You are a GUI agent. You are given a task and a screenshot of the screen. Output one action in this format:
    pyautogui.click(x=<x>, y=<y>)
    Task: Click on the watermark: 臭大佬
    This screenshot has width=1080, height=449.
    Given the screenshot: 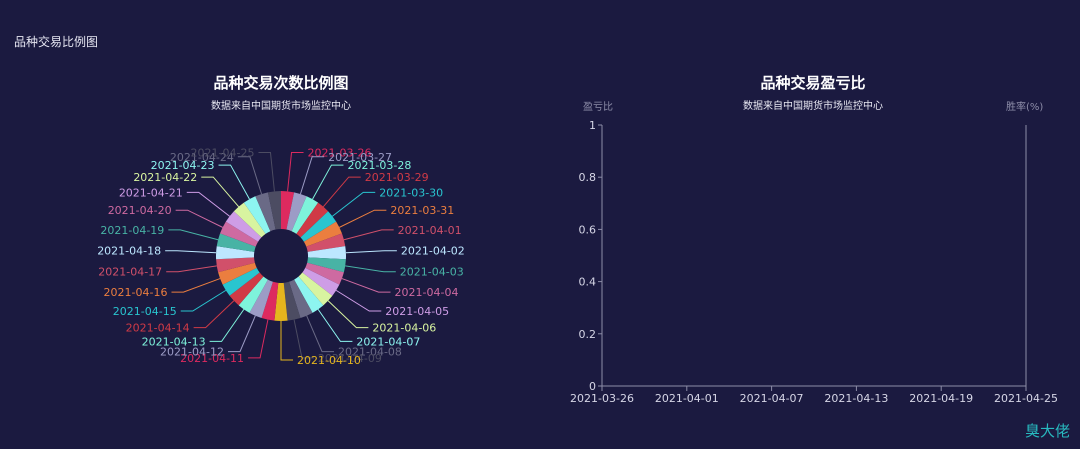 What is the action you would take?
    pyautogui.click(x=1047, y=431)
    